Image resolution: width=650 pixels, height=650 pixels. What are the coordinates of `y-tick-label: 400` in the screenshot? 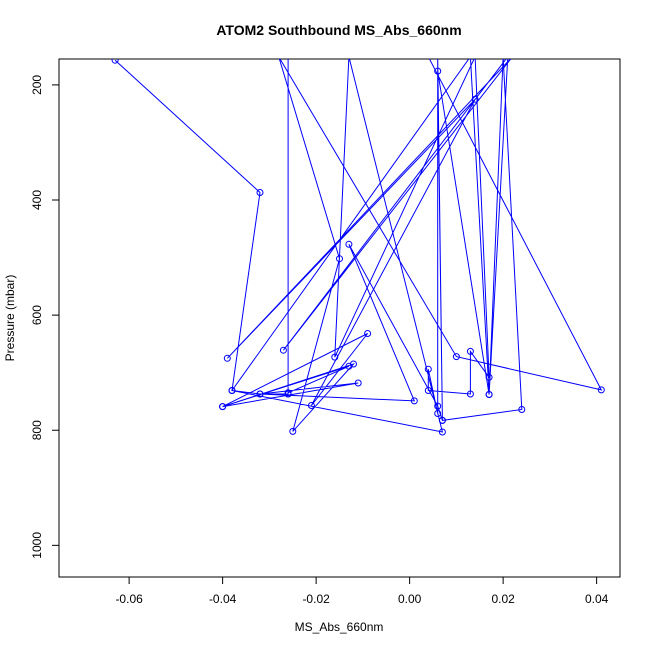 It's located at (37, 200).